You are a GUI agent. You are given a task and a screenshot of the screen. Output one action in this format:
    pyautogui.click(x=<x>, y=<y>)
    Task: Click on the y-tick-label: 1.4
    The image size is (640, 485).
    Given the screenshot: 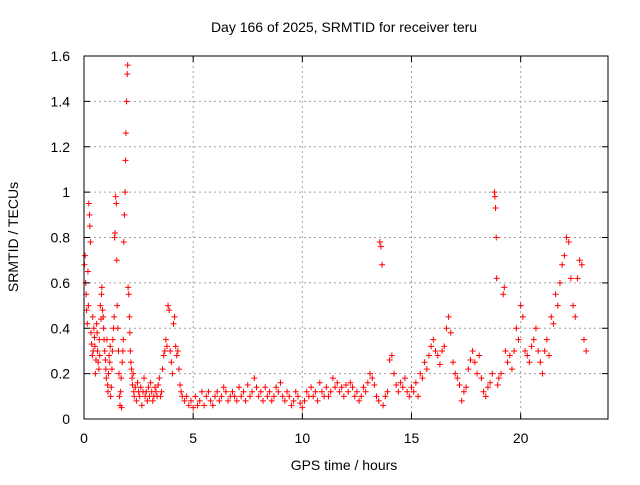 What is the action you would take?
    pyautogui.click(x=61, y=101)
    